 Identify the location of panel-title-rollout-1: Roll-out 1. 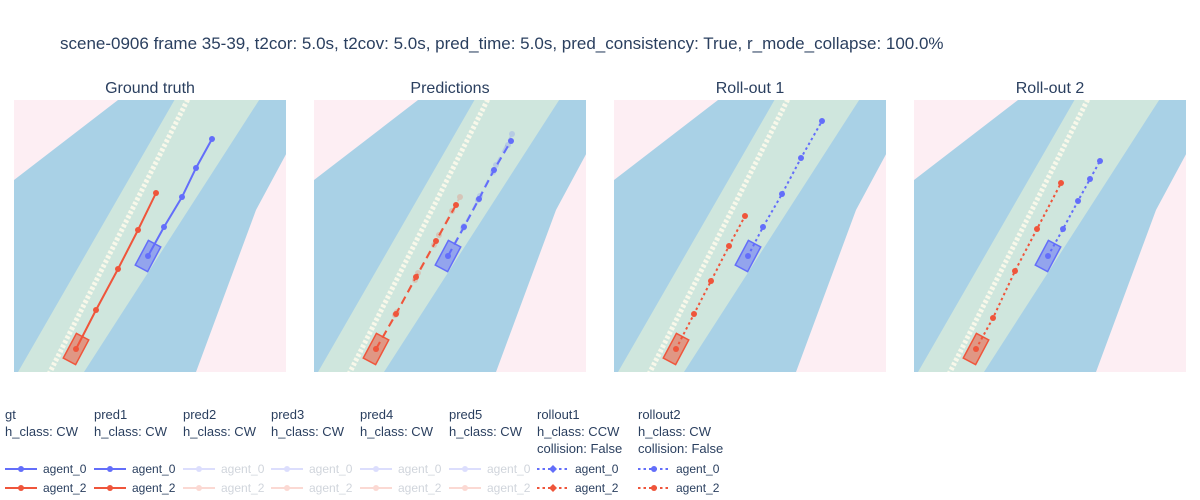
(750, 88).